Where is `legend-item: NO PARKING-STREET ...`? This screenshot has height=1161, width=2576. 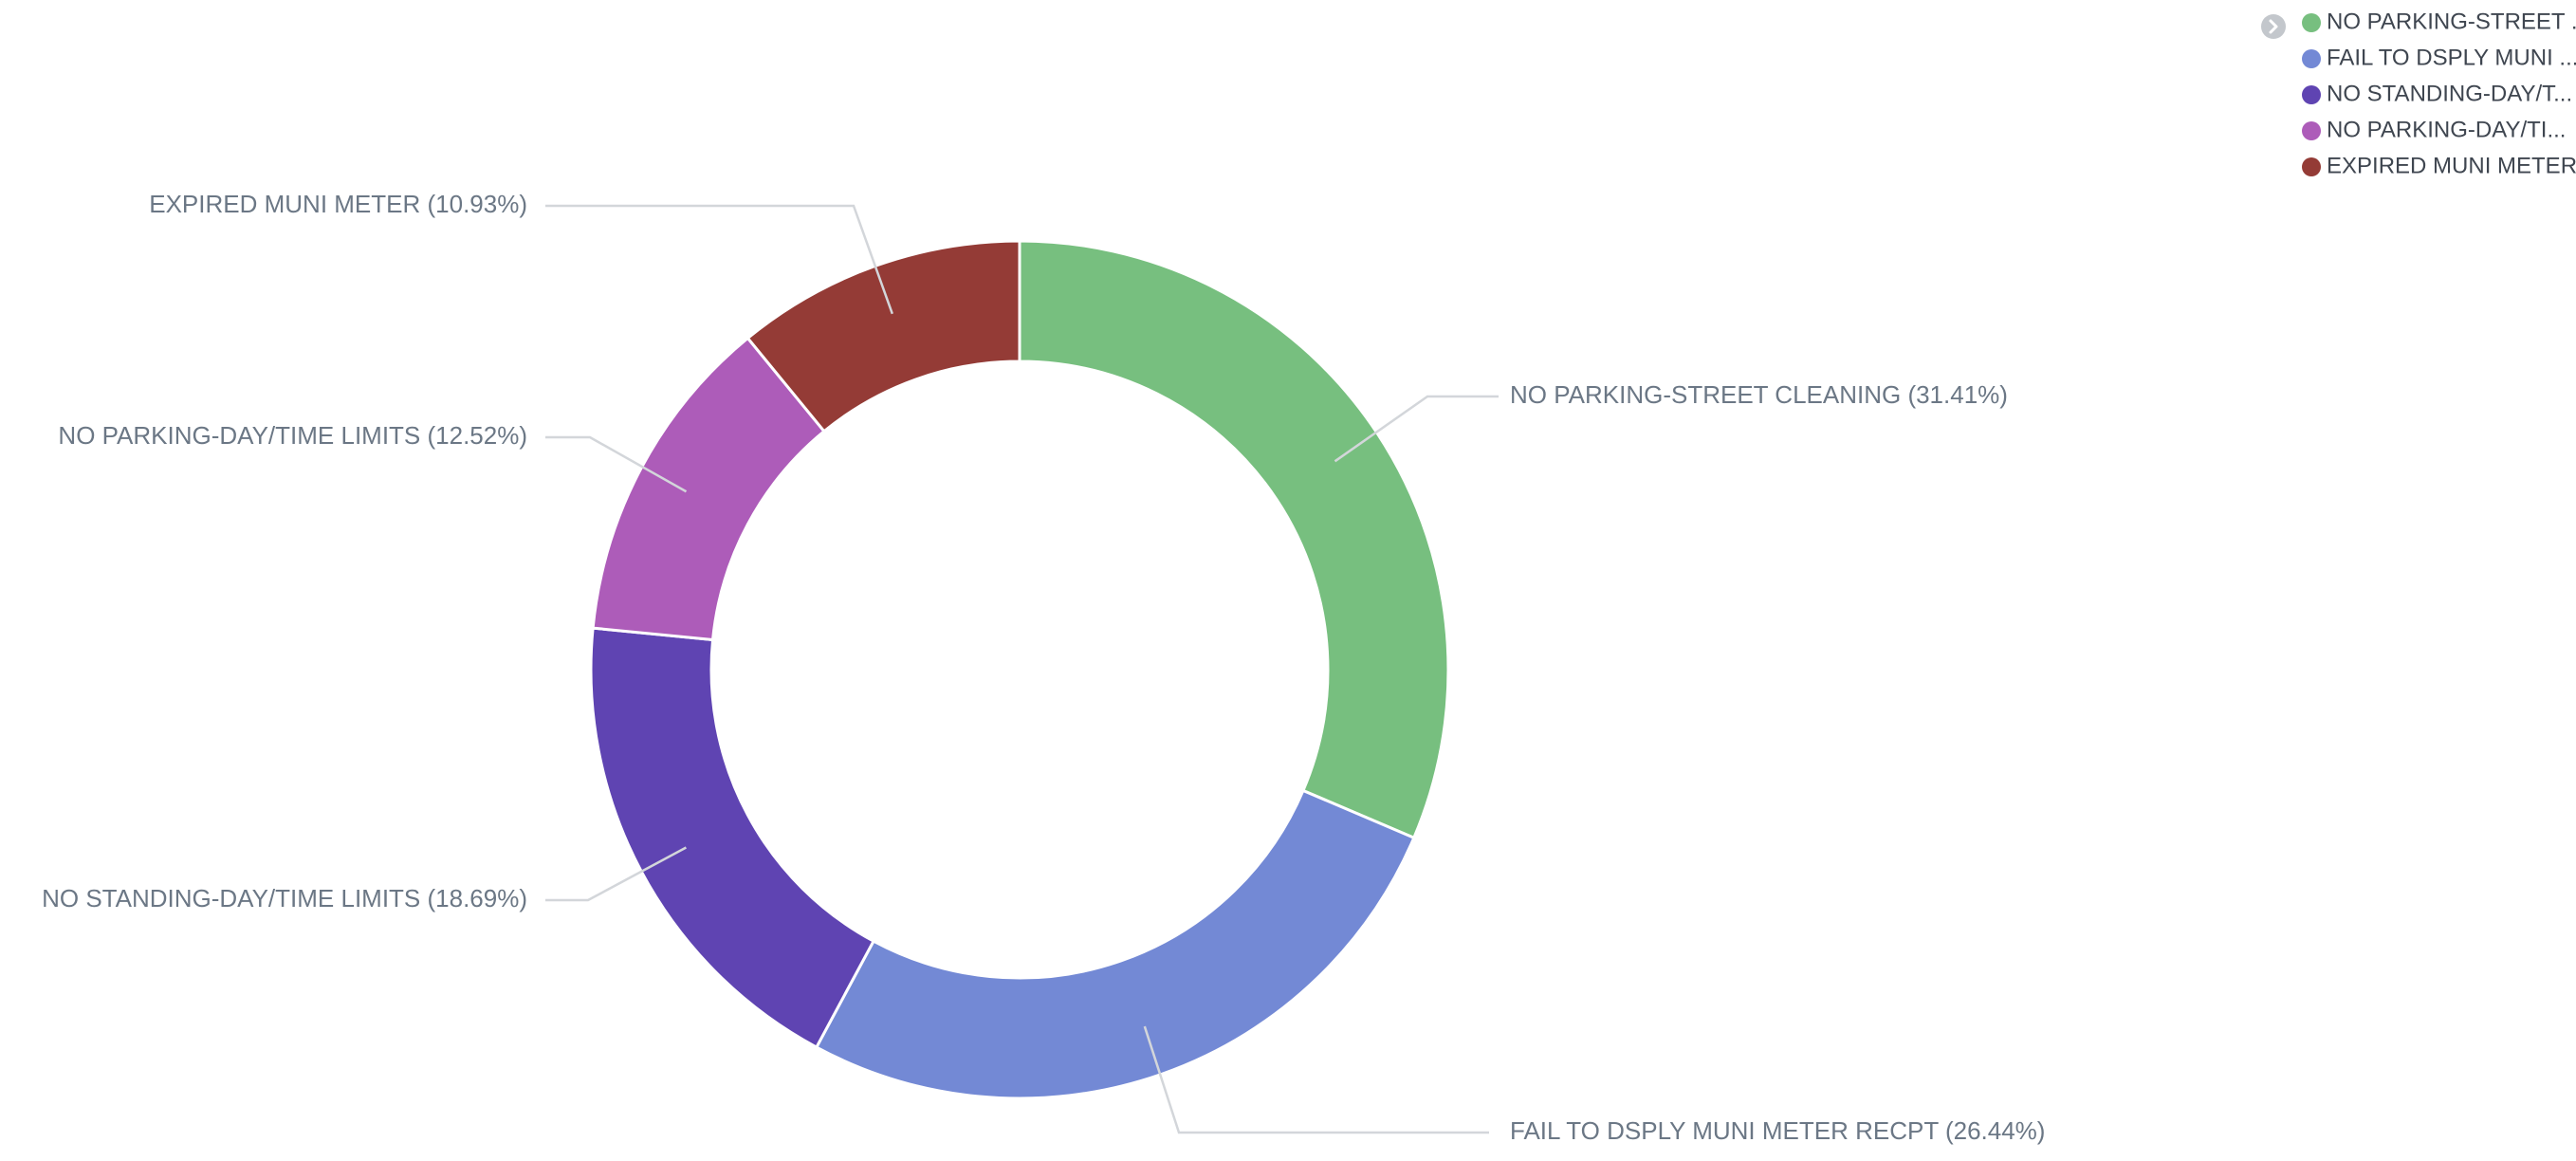
legend-item: NO PARKING-STREET ... is located at coordinates (2439, 21).